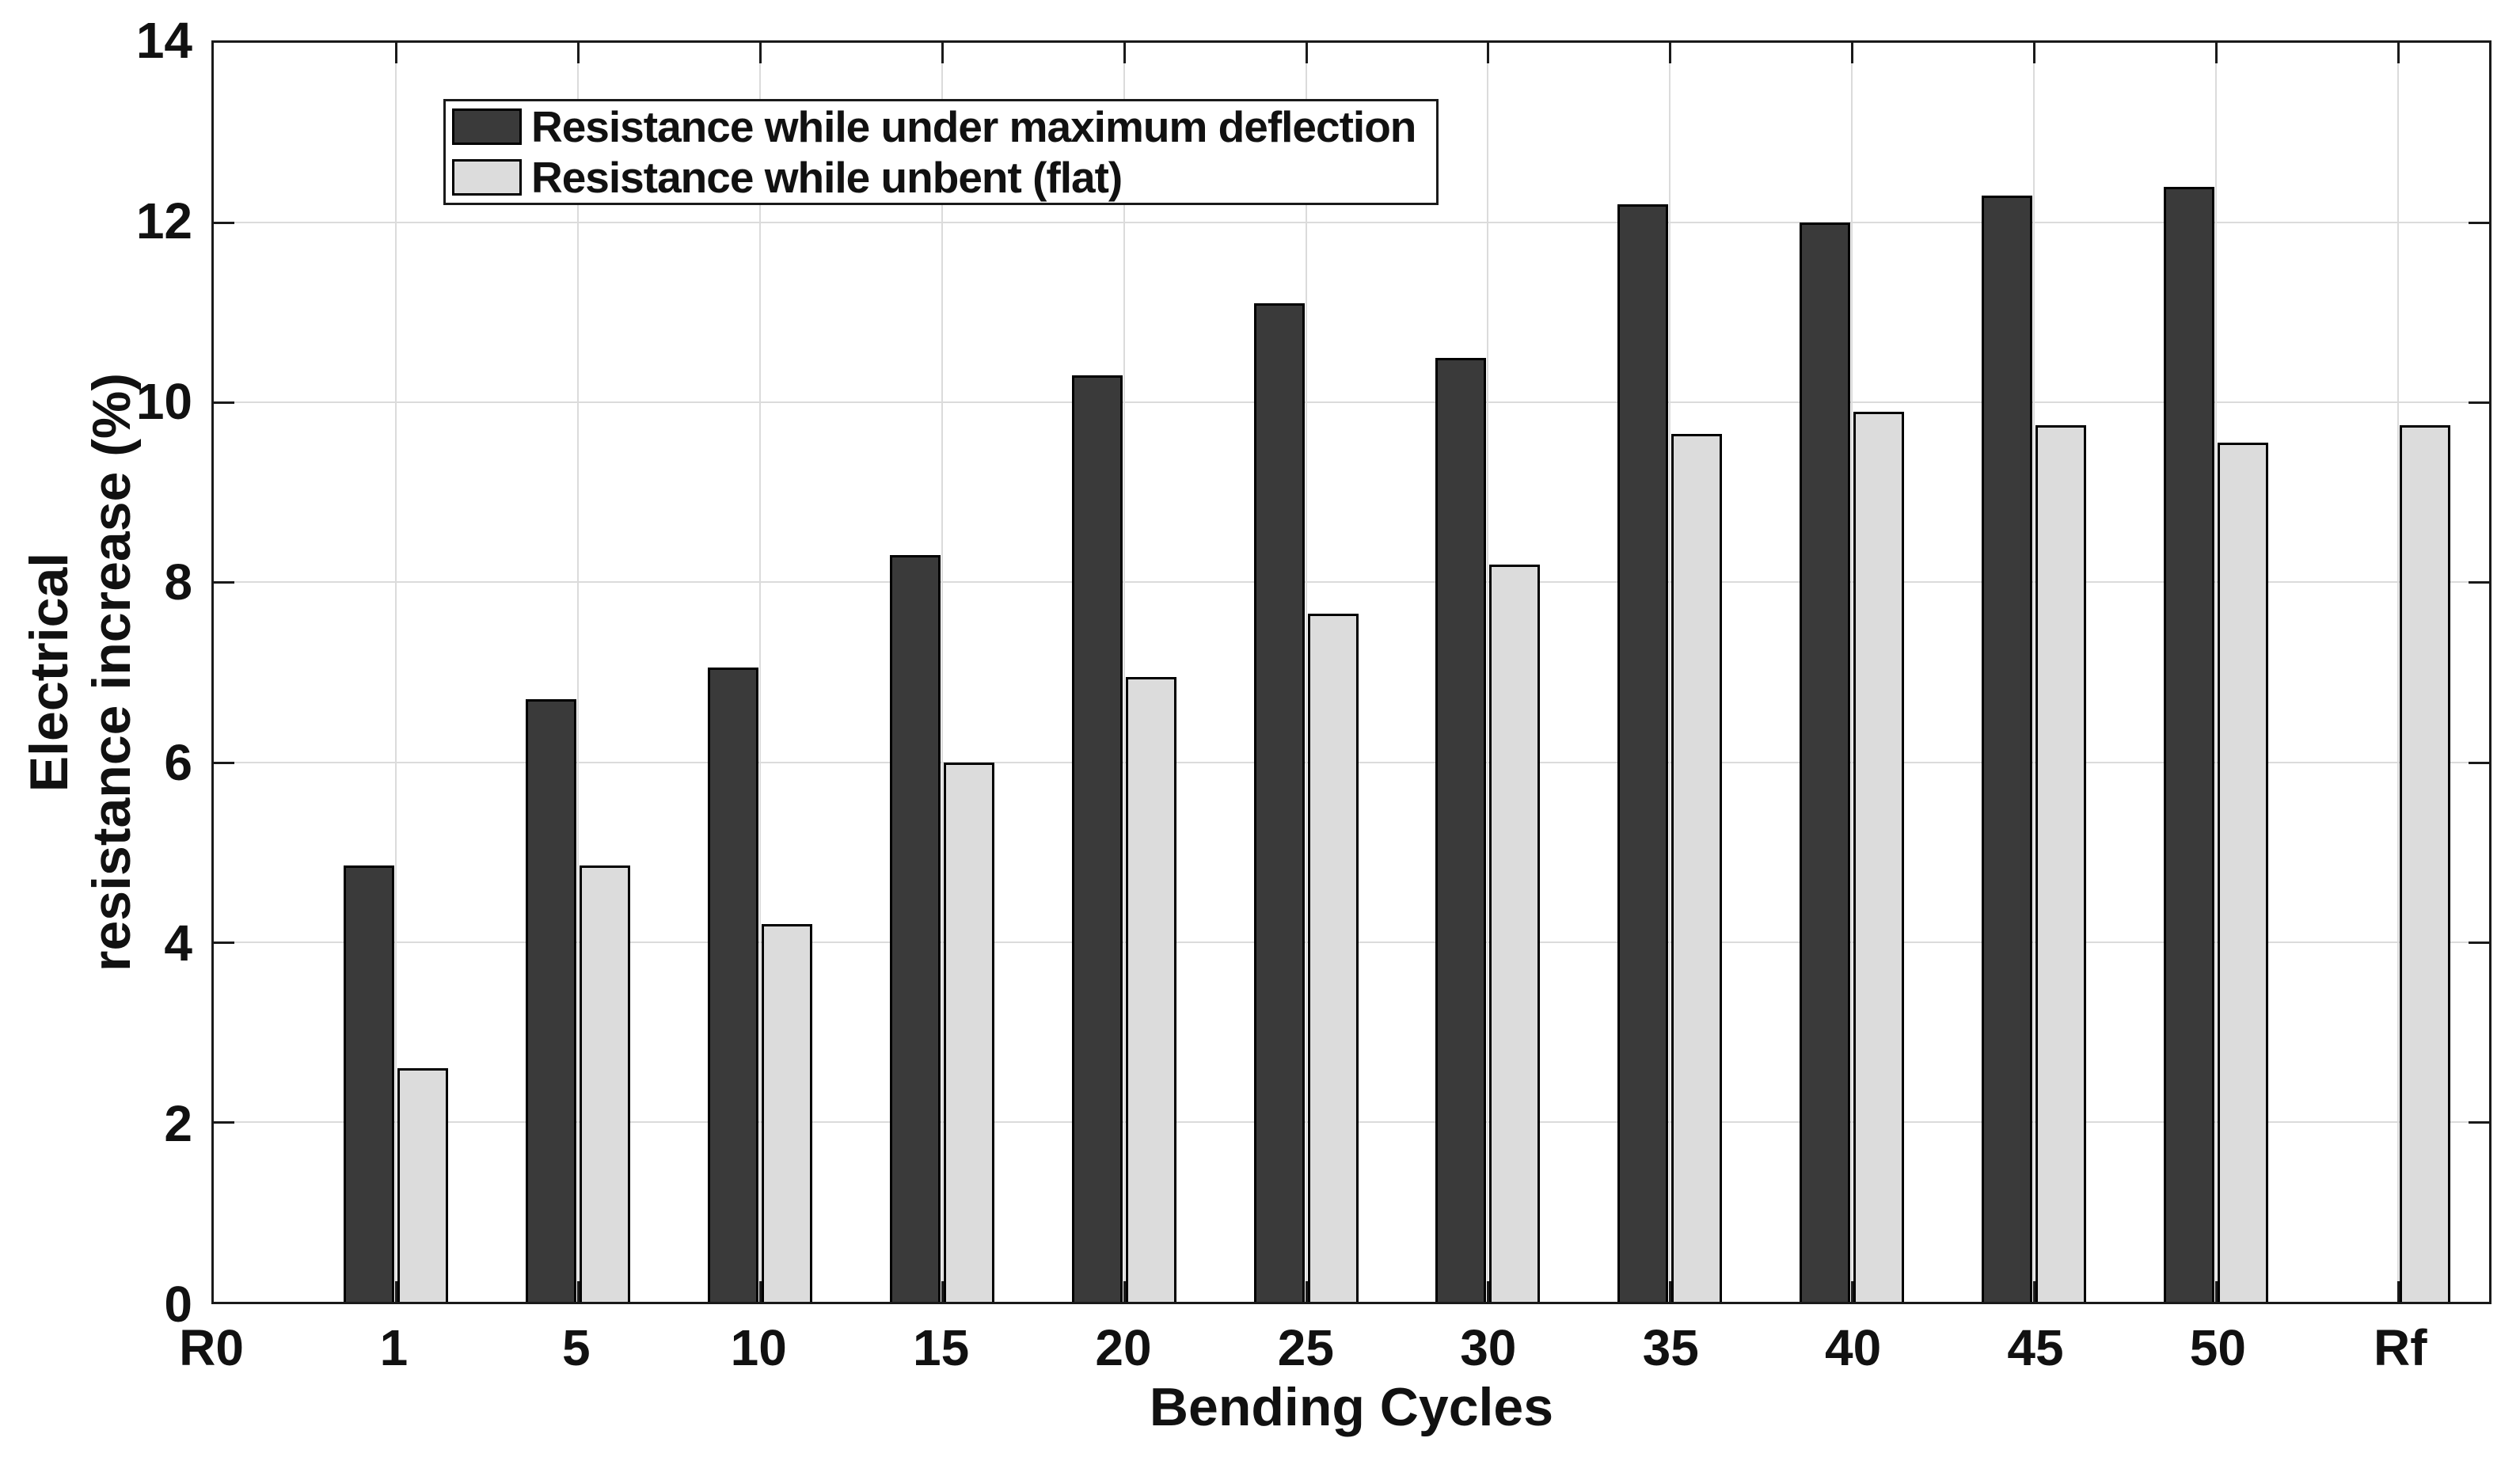 Image resolution: width=2520 pixels, height=1457 pixels. I want to click on y-tick-label-14: 14, so click(163, 40).